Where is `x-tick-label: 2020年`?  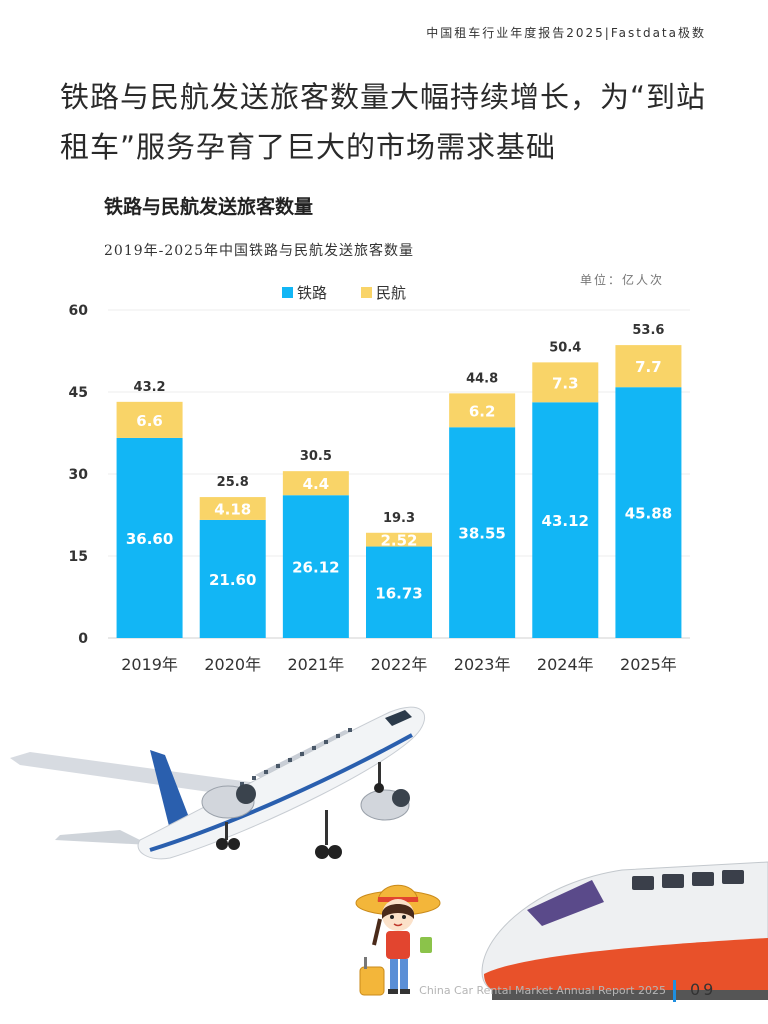 x-tick-label: 2020年 is located at coordinates (232, 664).